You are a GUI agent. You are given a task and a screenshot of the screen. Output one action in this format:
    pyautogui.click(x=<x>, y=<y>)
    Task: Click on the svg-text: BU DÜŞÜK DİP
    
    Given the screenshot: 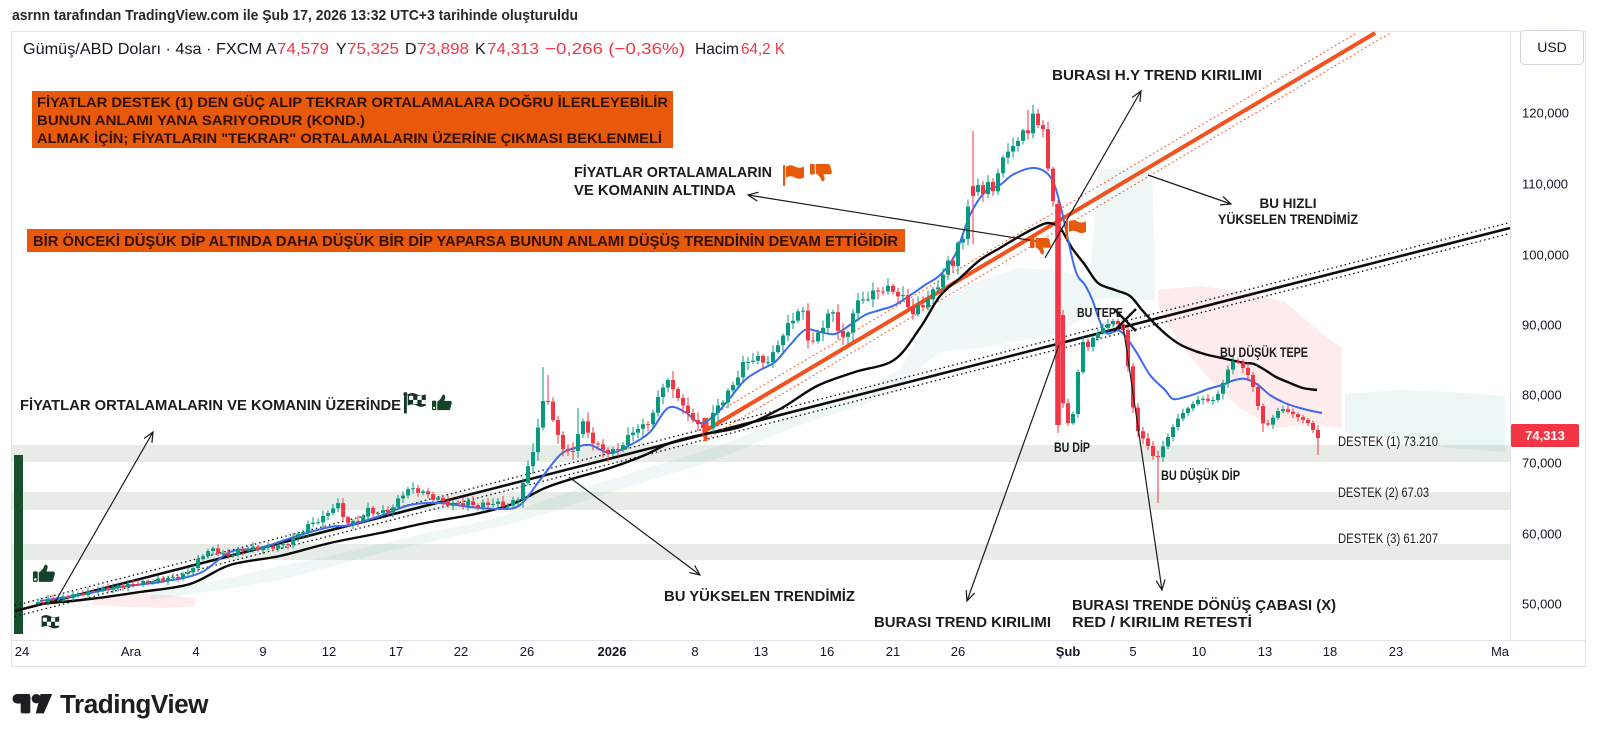 What is the action you would take?
    pyautogui.click(x=1200, y=475)
    